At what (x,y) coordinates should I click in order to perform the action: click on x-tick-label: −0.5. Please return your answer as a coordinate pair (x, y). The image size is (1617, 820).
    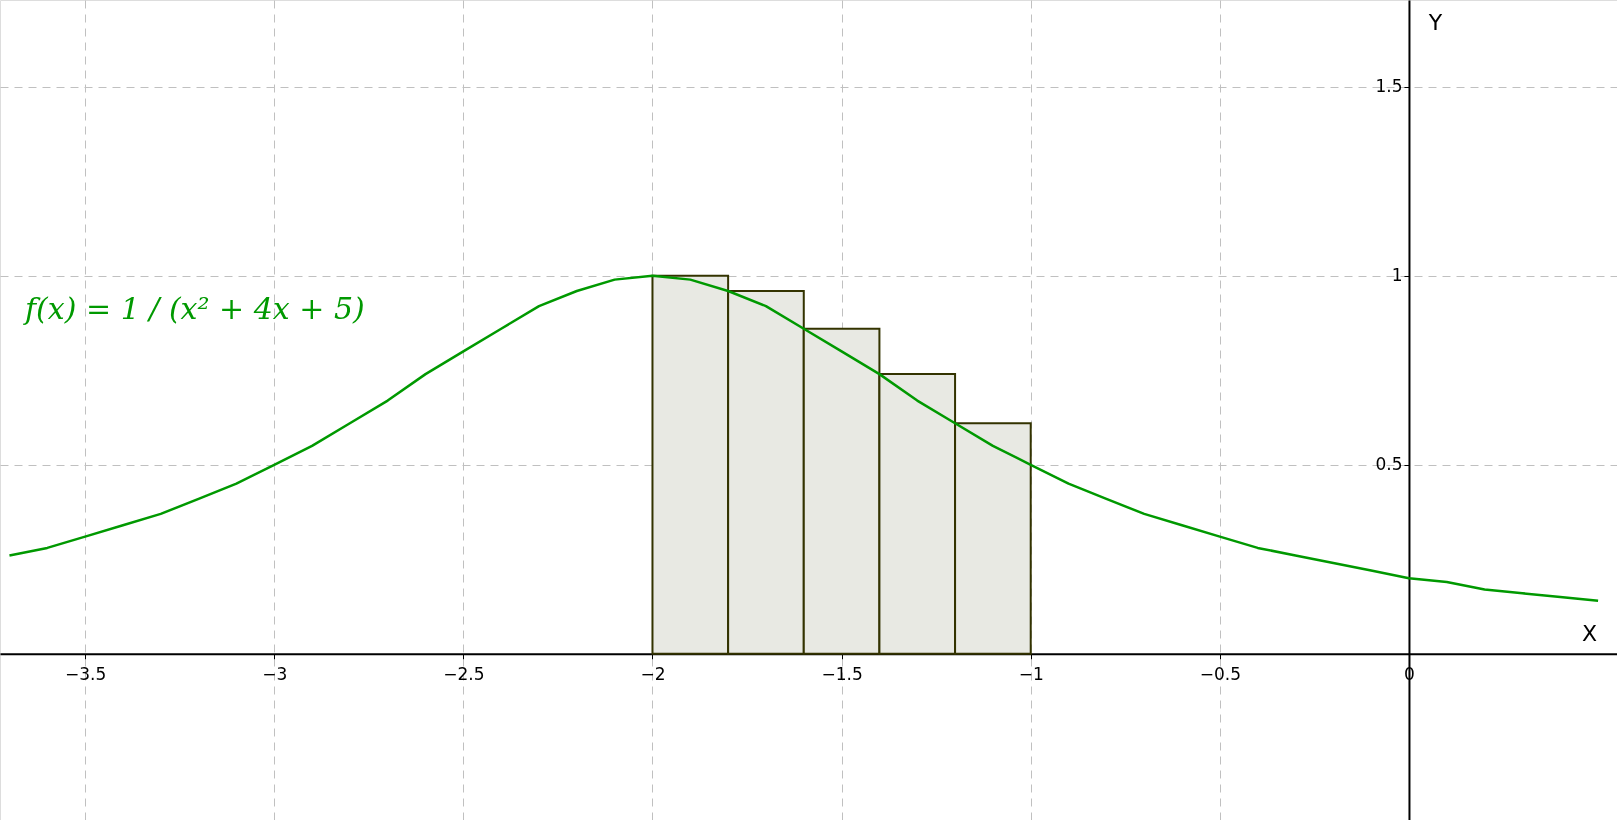
    Looking at the image, I should click on (1220, 674).